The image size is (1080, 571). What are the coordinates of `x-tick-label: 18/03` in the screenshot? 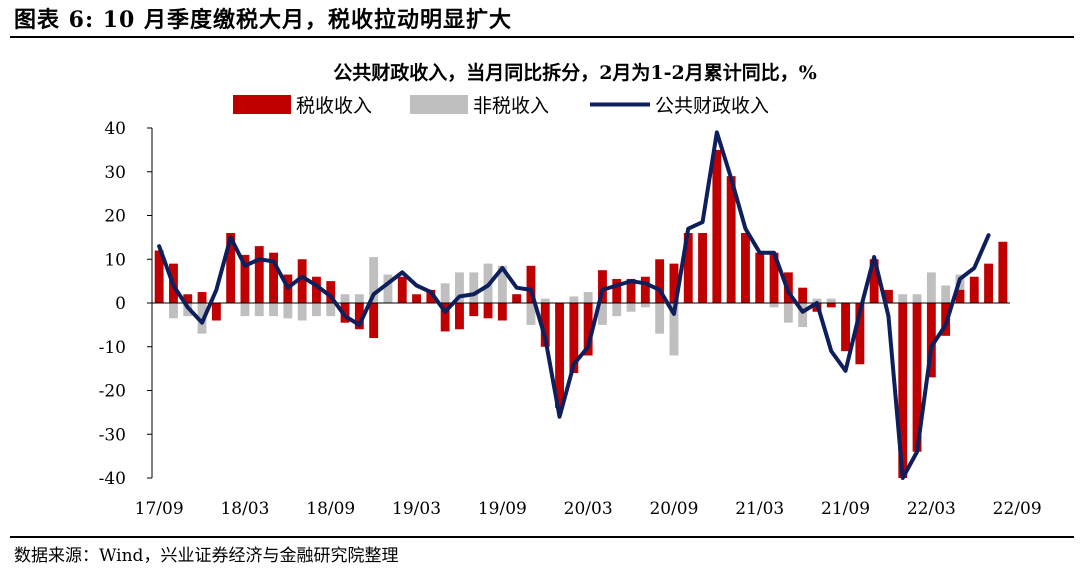 It's located at (244, 509).